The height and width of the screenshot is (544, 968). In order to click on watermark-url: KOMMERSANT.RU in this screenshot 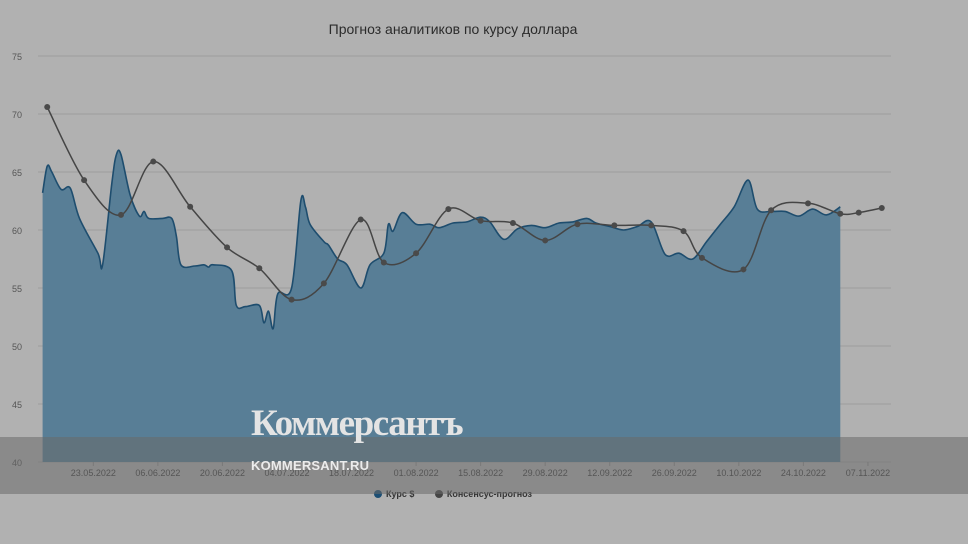, I will do `click(310, 465)`.